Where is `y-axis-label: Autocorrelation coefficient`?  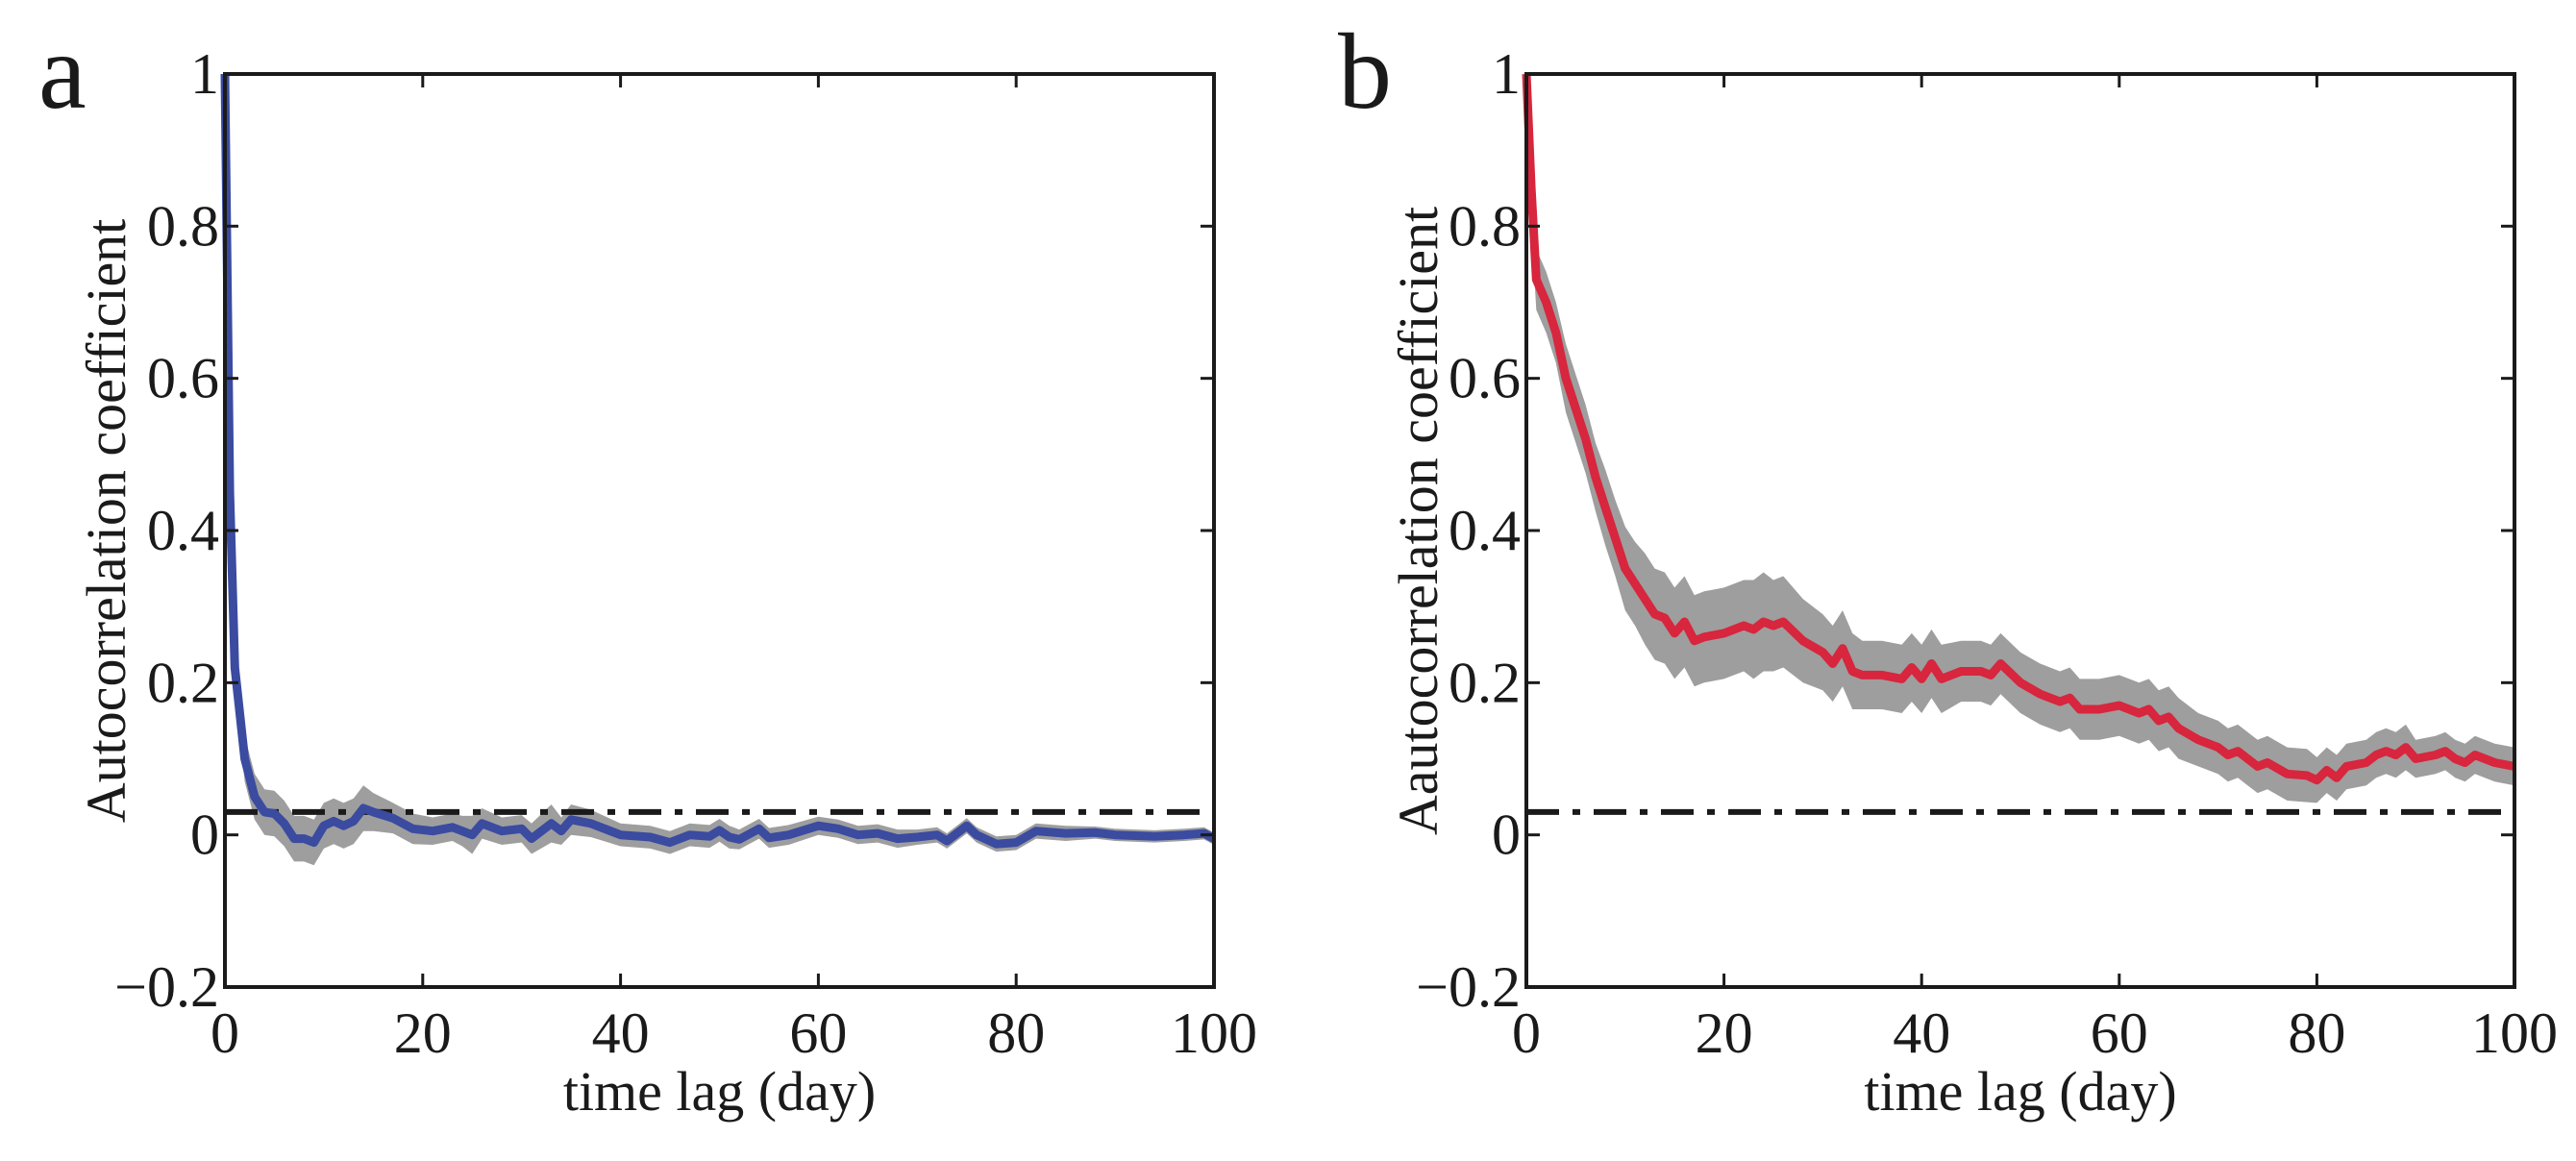 y-axis-label: Autocorrelation coefficient is located at coordinates (106, 521).